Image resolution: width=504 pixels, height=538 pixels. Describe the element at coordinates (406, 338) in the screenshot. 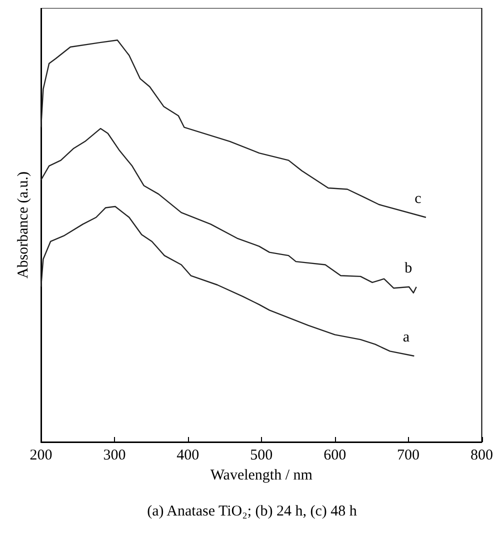

I see `series-label: a` at that location.